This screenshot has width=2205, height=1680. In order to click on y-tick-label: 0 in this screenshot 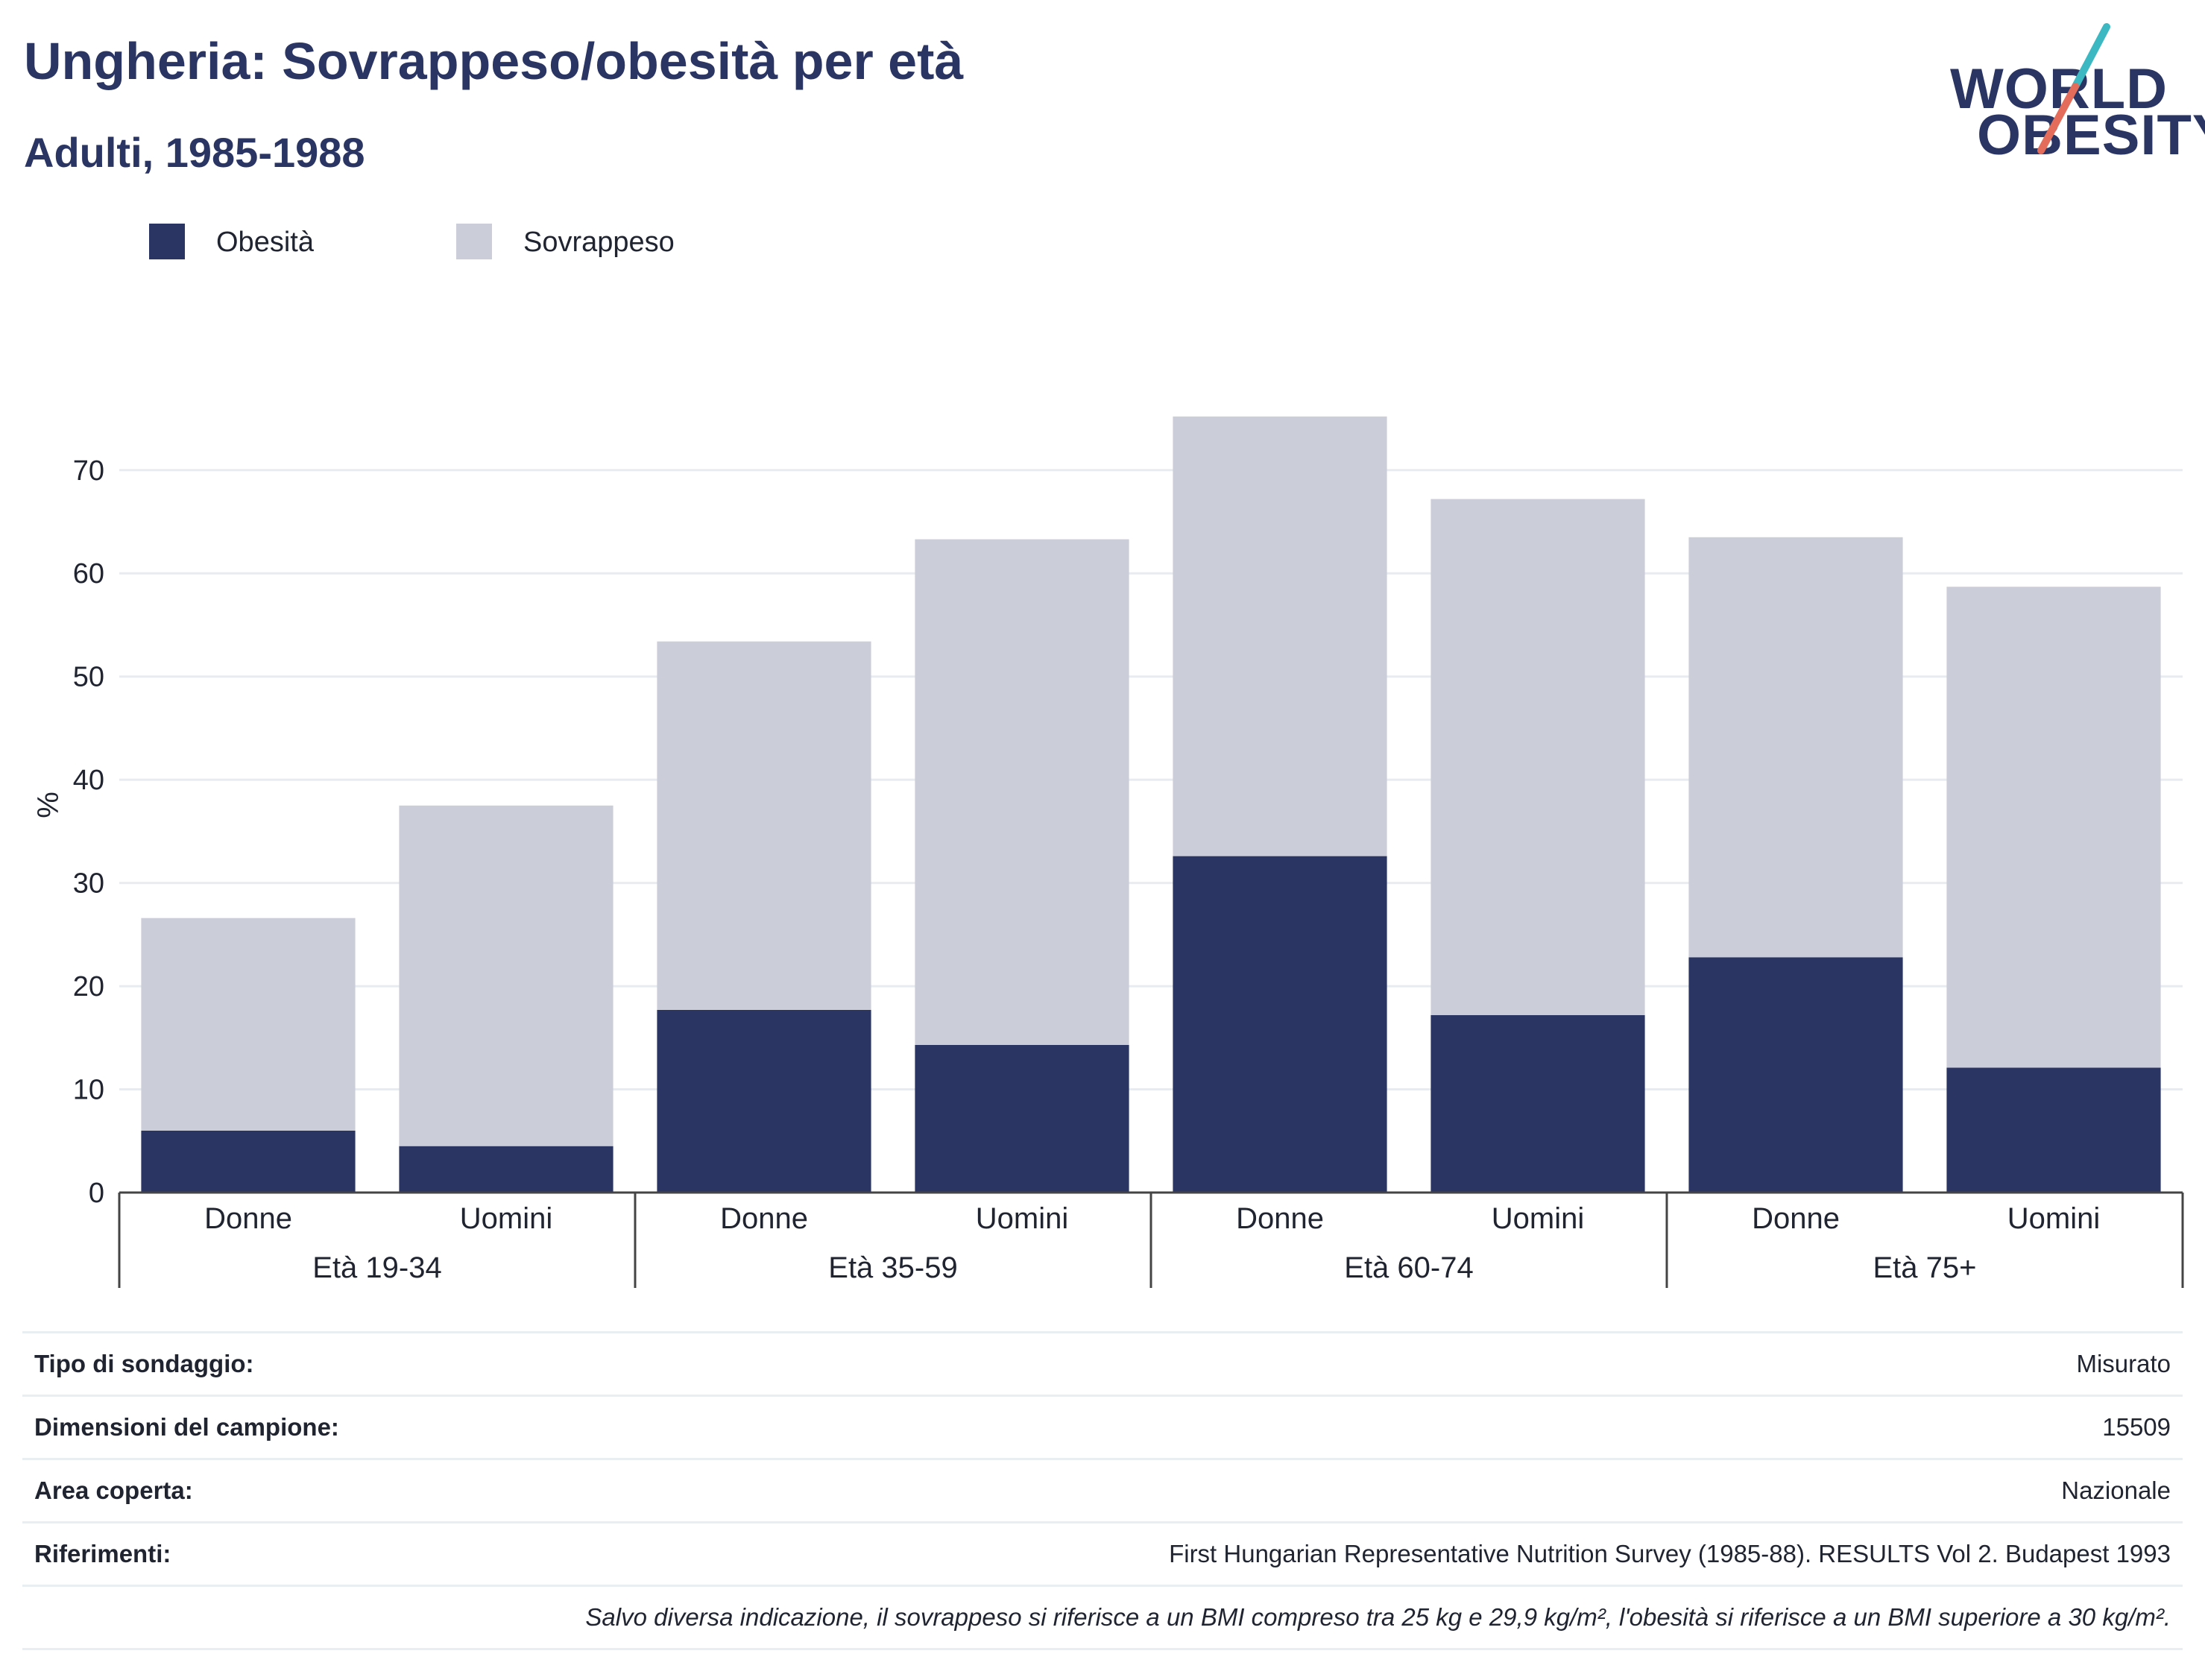, I will do `click(96, 1193)`.